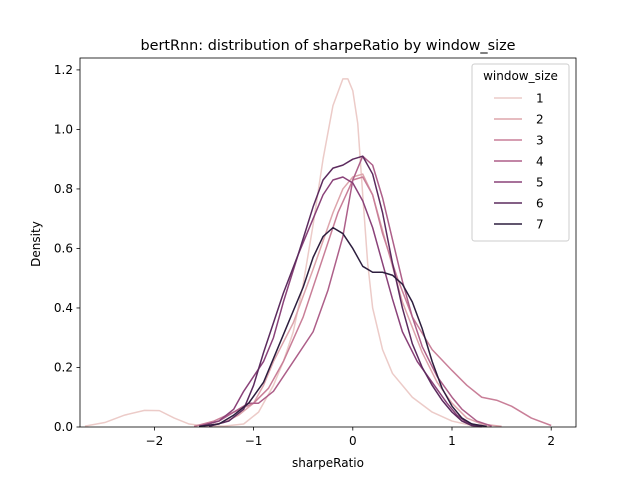  Describe the element at coordinates (63, 248) in the screenshot. I see `y-tick-label: 0.6` at that location.